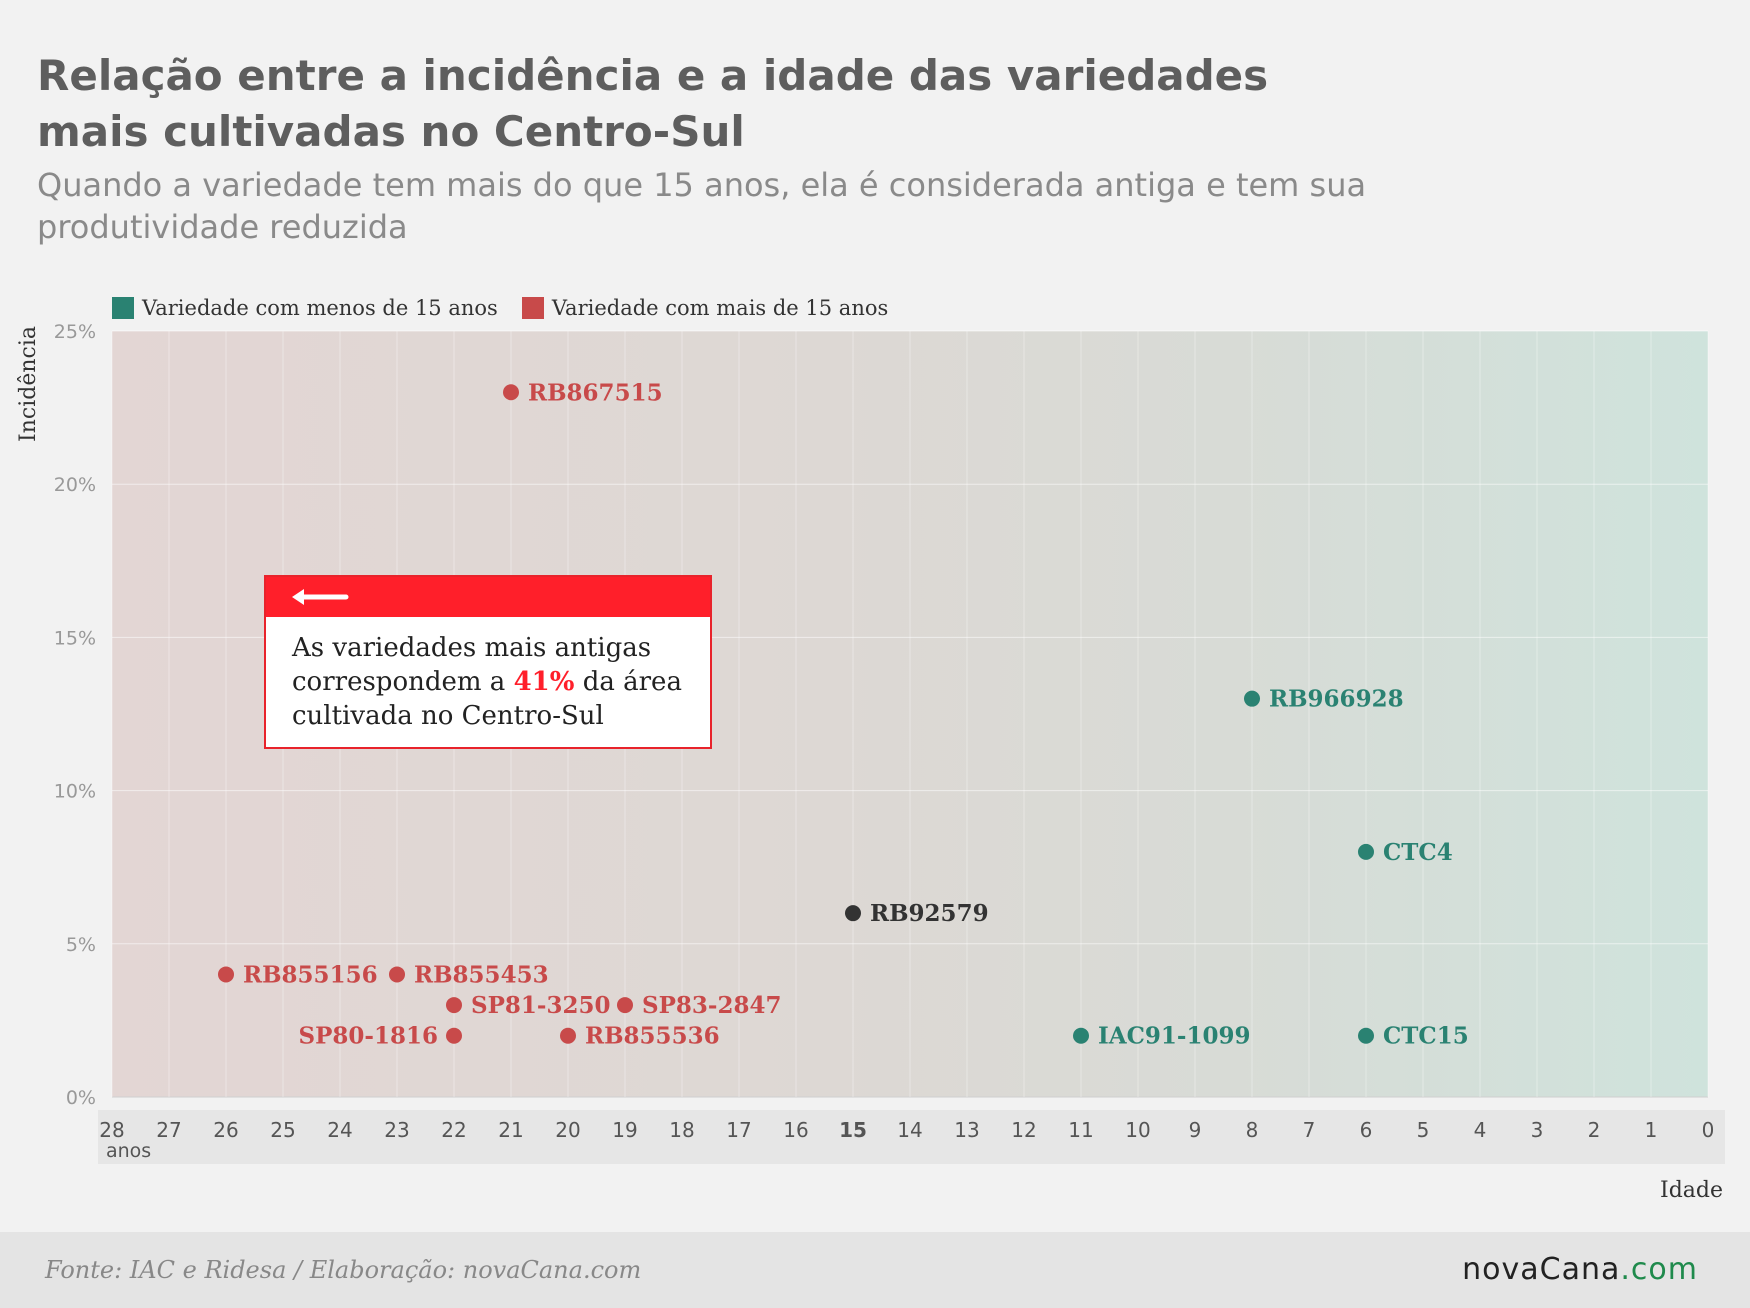 The height and width of the screenshot is (1308, 1750). I want to click on brand-logo: novaCana.com, so click(1580, 1269).